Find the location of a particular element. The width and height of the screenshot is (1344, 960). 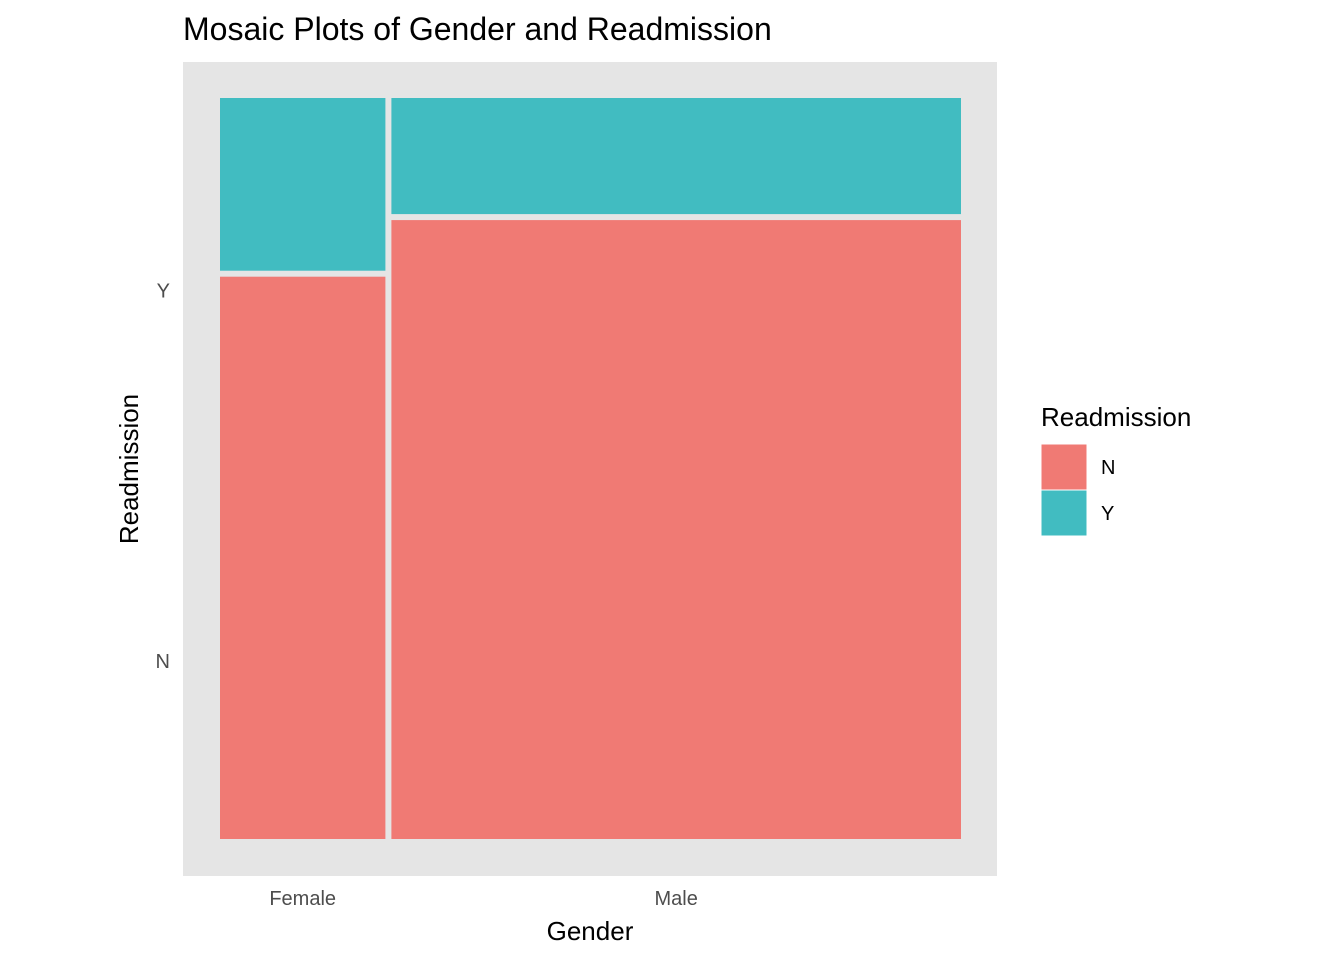

x-tick-label-male: Male is located at coordinates (676, 899).